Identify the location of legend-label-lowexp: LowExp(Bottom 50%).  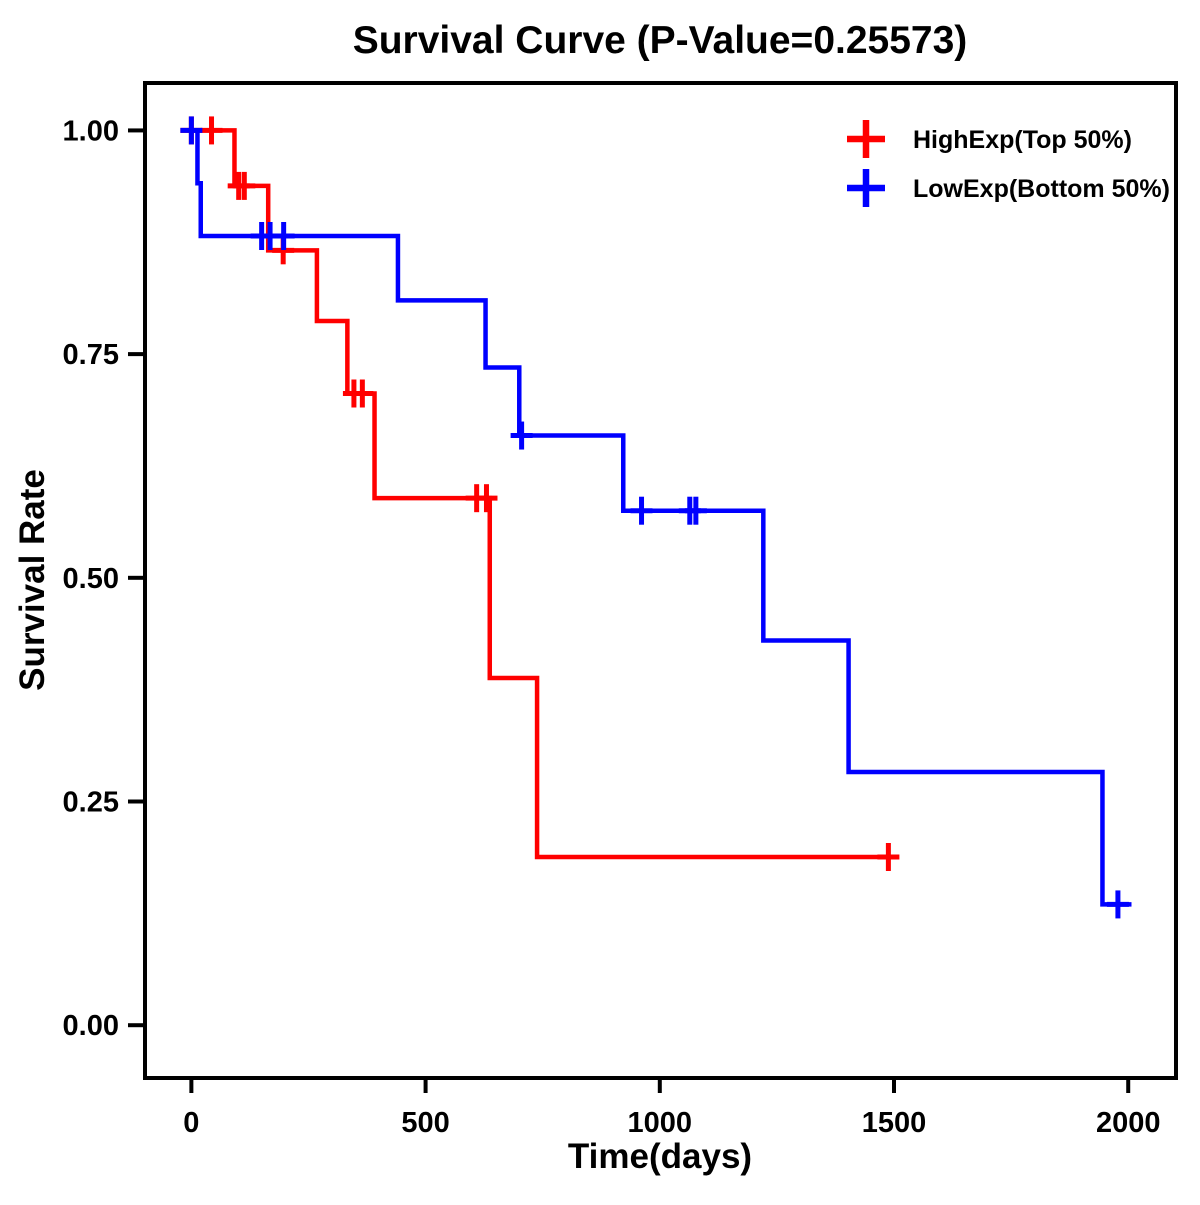
(1041, 189).